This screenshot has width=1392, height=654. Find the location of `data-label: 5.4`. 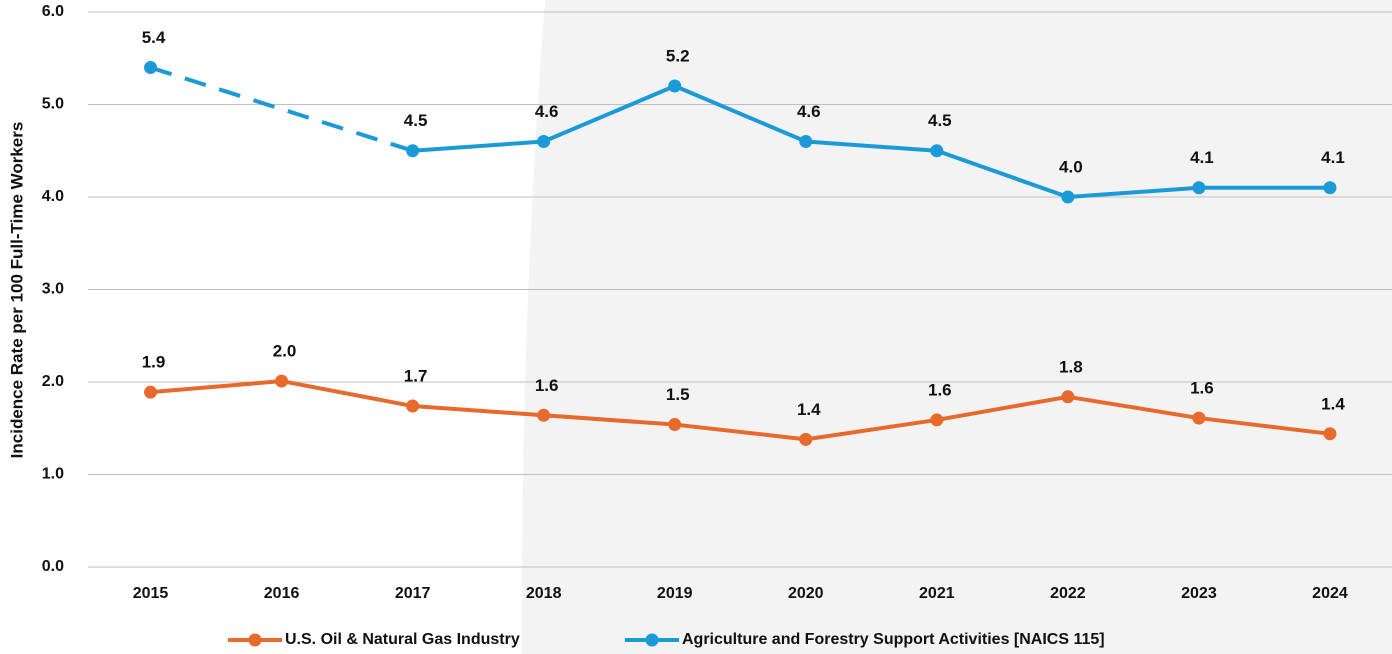

data-label: 5.4 is located at coordinates (154, 37).